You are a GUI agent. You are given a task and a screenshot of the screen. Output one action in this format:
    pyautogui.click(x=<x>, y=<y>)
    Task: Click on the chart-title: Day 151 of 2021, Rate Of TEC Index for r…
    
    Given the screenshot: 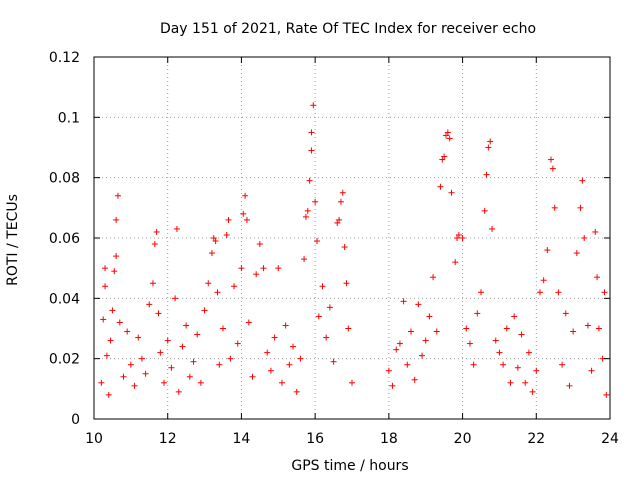 What is the action you would take?
    pyautogui.click(x=348, y=29)
    